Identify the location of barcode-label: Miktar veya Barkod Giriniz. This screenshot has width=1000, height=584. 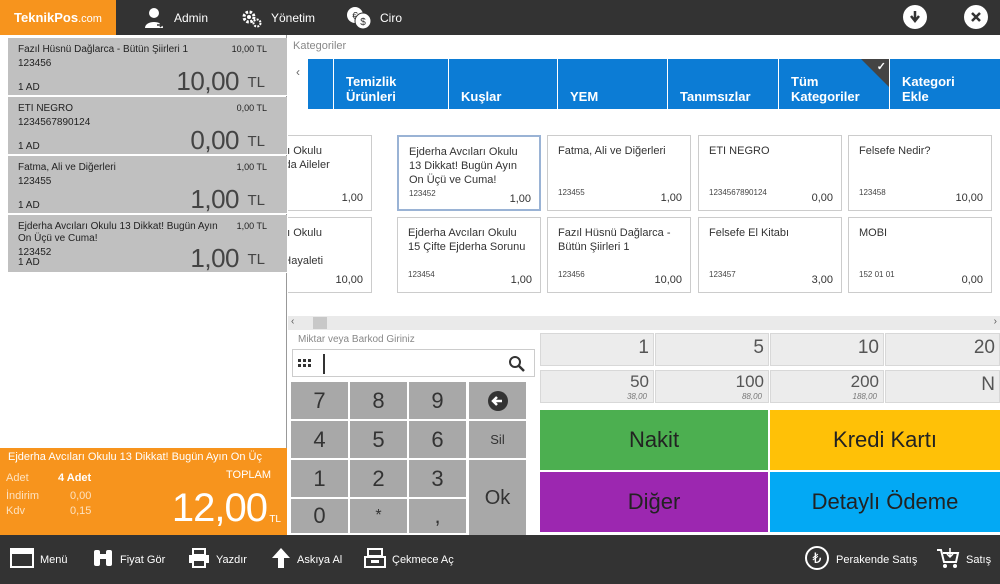
(356, 339).